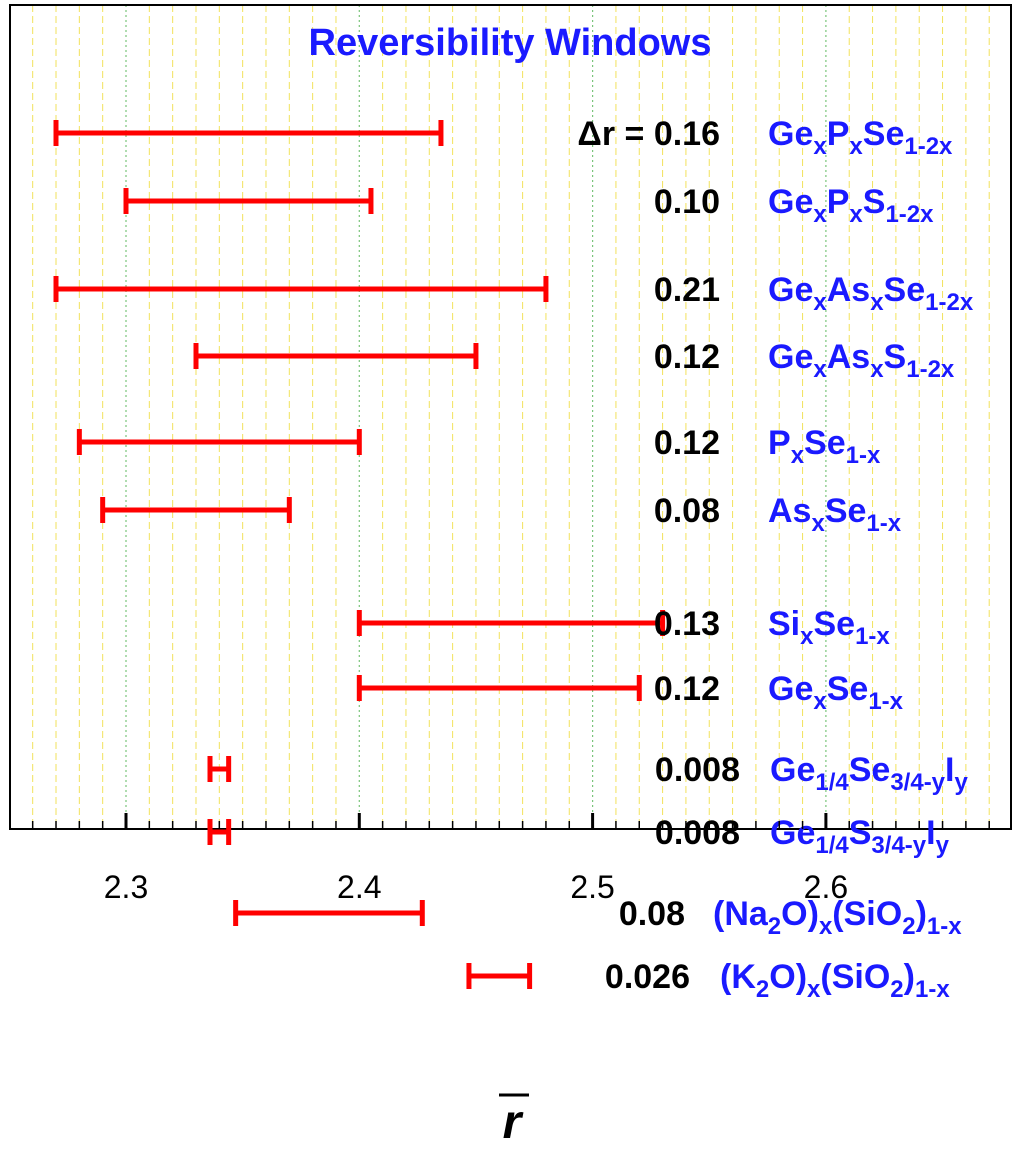  Describe the element at coordinates (824, 446) in the screenshot. I see `composition-label: PxSe1-x` at that location.